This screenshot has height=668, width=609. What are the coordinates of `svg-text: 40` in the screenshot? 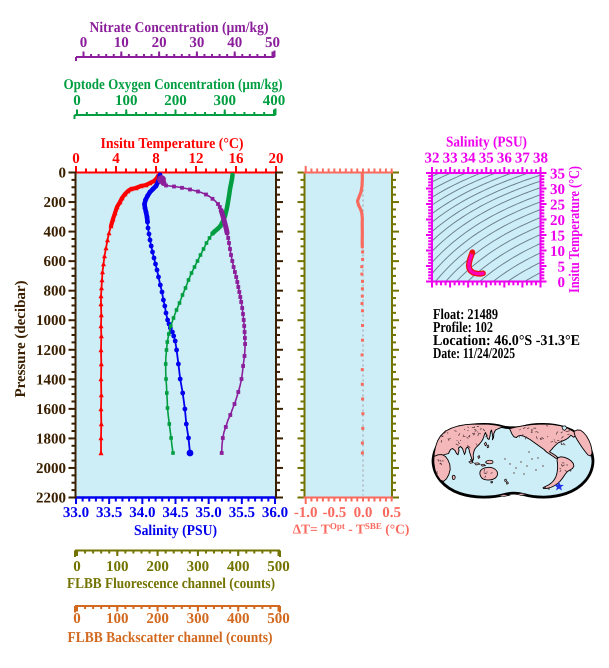 It's located at (234, 43).